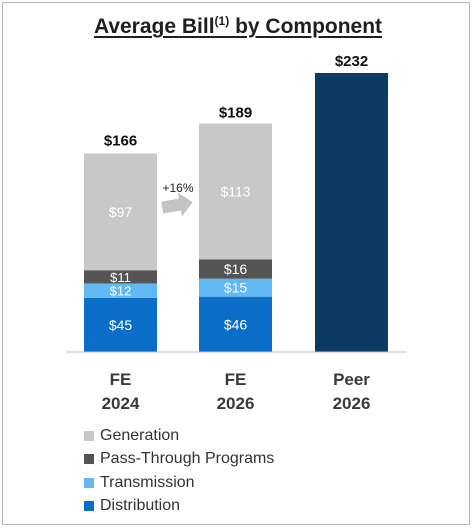 Image resolution: width=476 pixels, height=531 pixels. Describe the element at coordinates (352, 403) in the screenshot. I see `category-label-peer-2026-line2: 2026` at that location.